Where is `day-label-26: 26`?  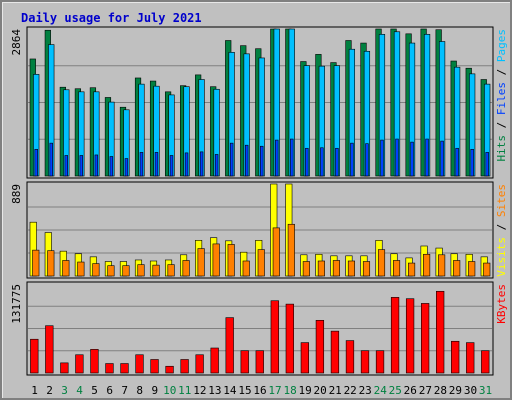
day-label-26: 26 is located at coordinates (410, 390).